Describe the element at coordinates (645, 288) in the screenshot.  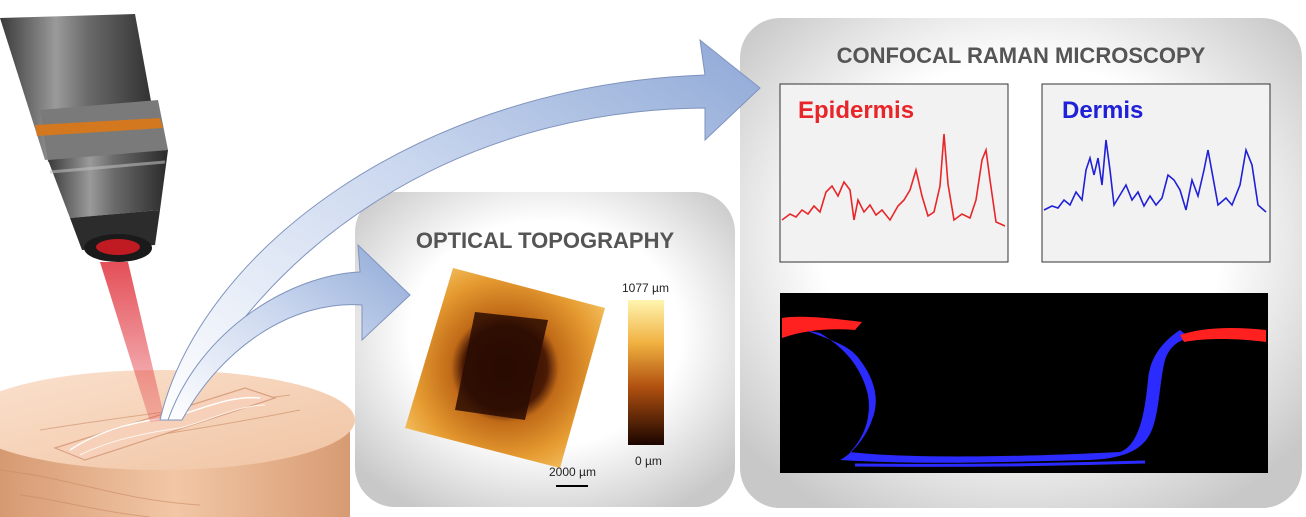
I see `colorbar-max-label: 1077 µm` at that location.